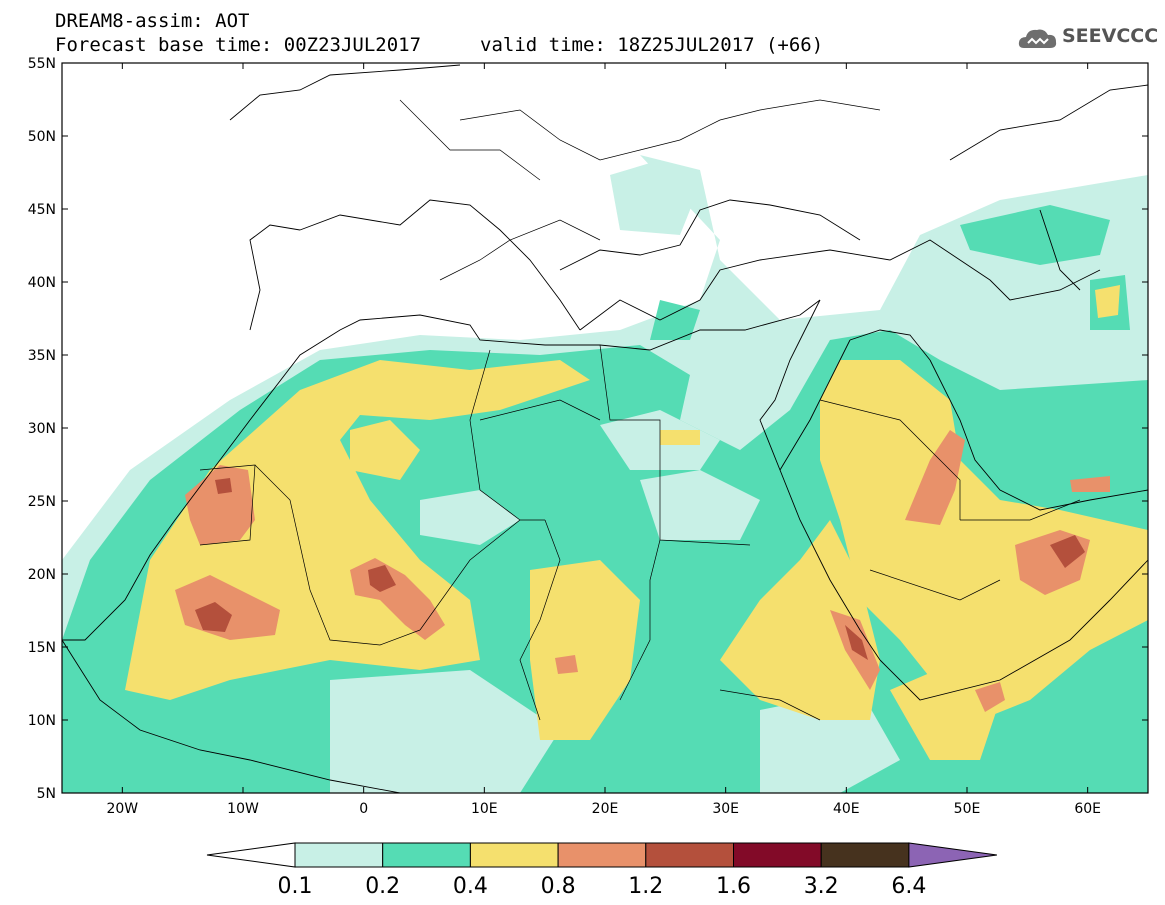  I want to click on lat-label: 25N, so click(42, 502).